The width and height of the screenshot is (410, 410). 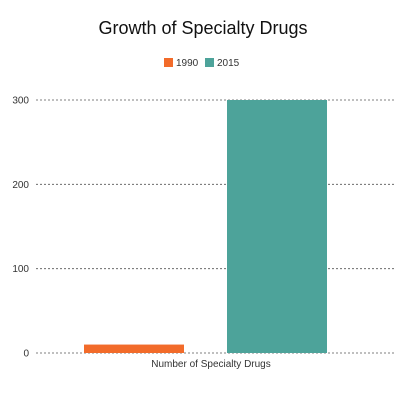 What do you see at coordinates (228, 63) in the screenshot?
I see `legend-label-2015: 2015` at bounding box center [228, 63].